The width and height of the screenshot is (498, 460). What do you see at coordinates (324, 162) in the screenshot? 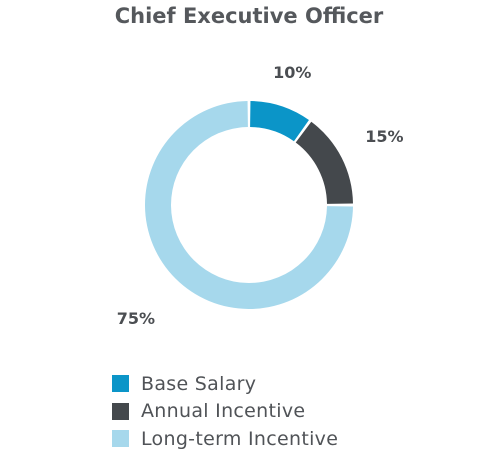
I see `slice-annual-incentive` at bounding box center [324, 162].